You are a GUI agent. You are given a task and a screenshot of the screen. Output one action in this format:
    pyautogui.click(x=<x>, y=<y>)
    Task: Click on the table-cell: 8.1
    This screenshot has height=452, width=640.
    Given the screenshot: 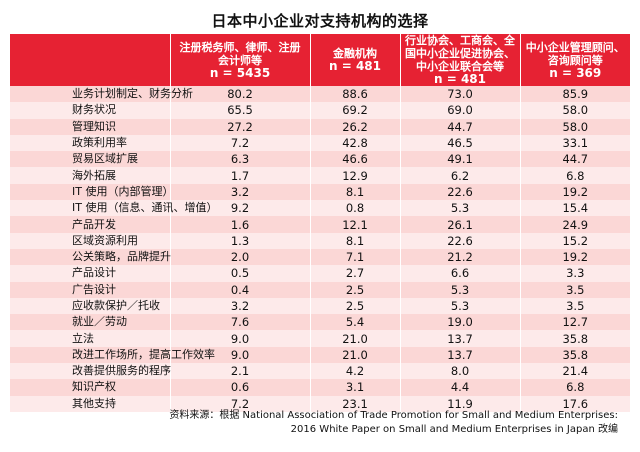 What is the action you would take?
    pyautogui.click(x=354, y=192)
    